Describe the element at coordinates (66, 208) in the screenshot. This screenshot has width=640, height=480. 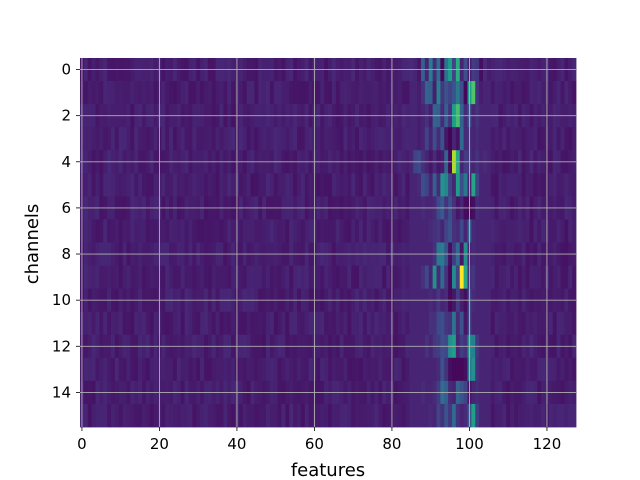
I see `y-tick-label: 6` at that location.